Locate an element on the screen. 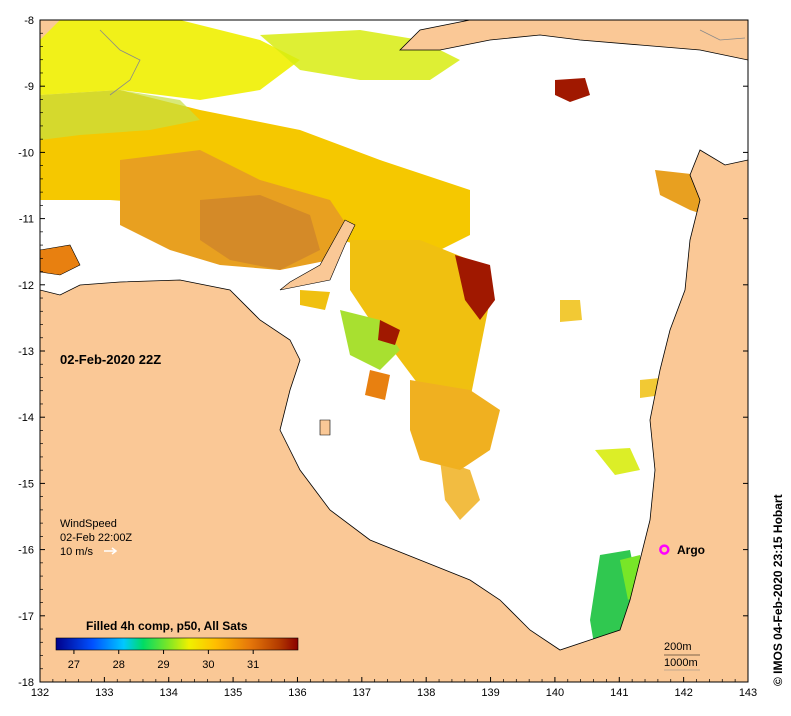 Image resolution: width=791 pixels, height=716 pixels. x-tick-label: 141 is located at coordinates (619, 693).